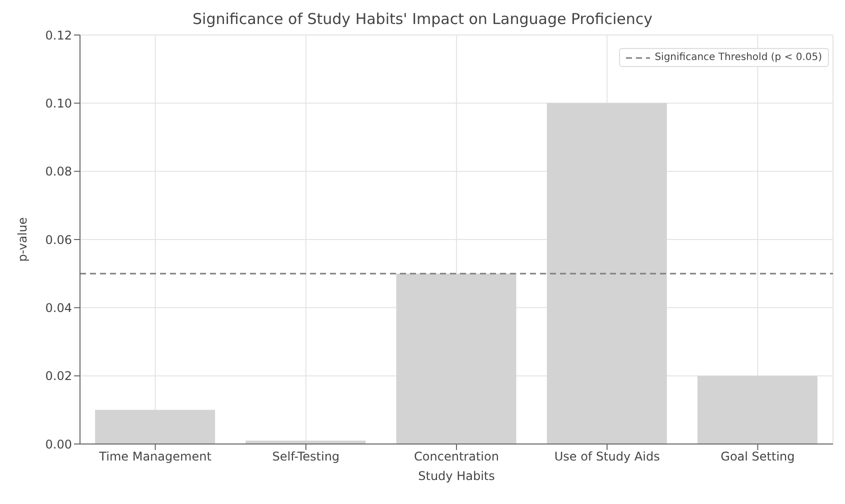 The height and width of the screenshot is (504, 845). Describe the element at coordinates (456, 476) in the screenshot. I see `x-axis-title: Study Habits` at that location.